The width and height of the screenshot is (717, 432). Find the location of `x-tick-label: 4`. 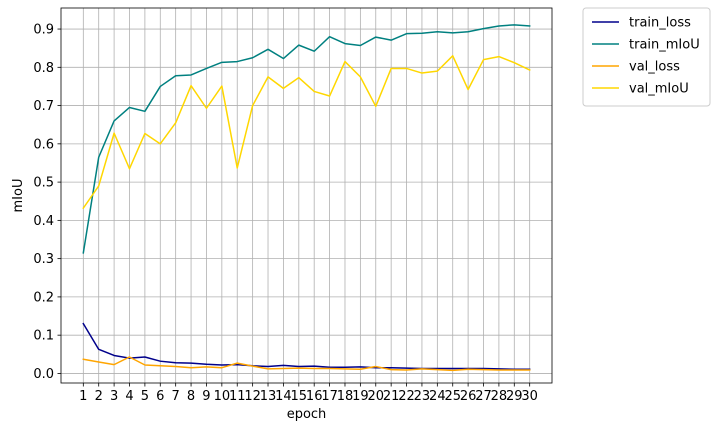

x-tick-label: 4 is located at coordinates (129, 396).